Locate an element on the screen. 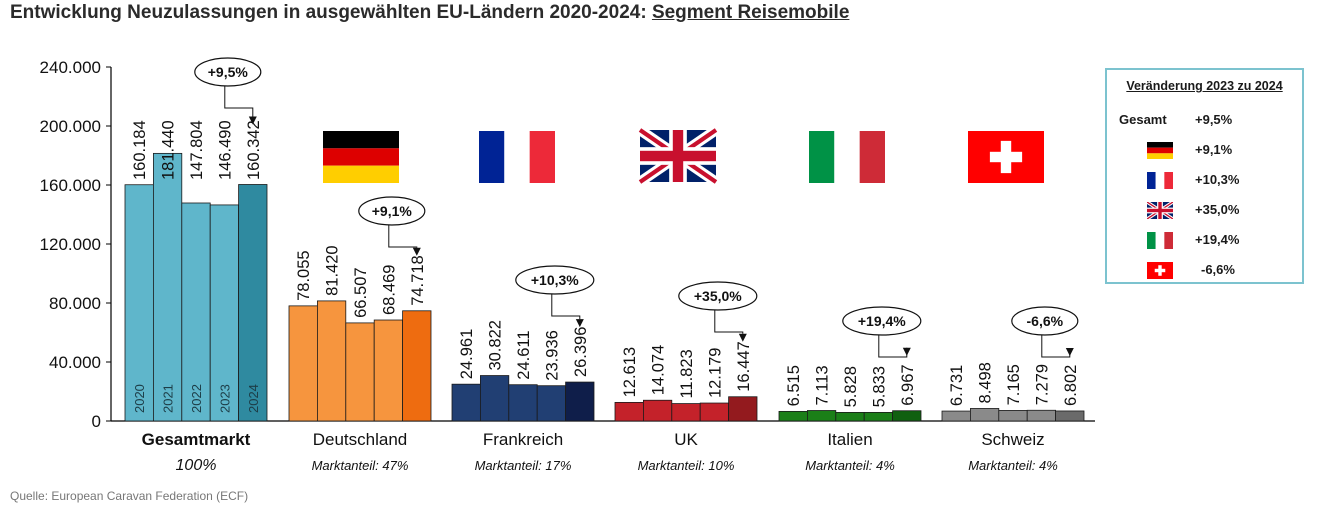 This screenshot has width=1329, height=513. data-label: 11.823 is located at coordinates (687, 373).